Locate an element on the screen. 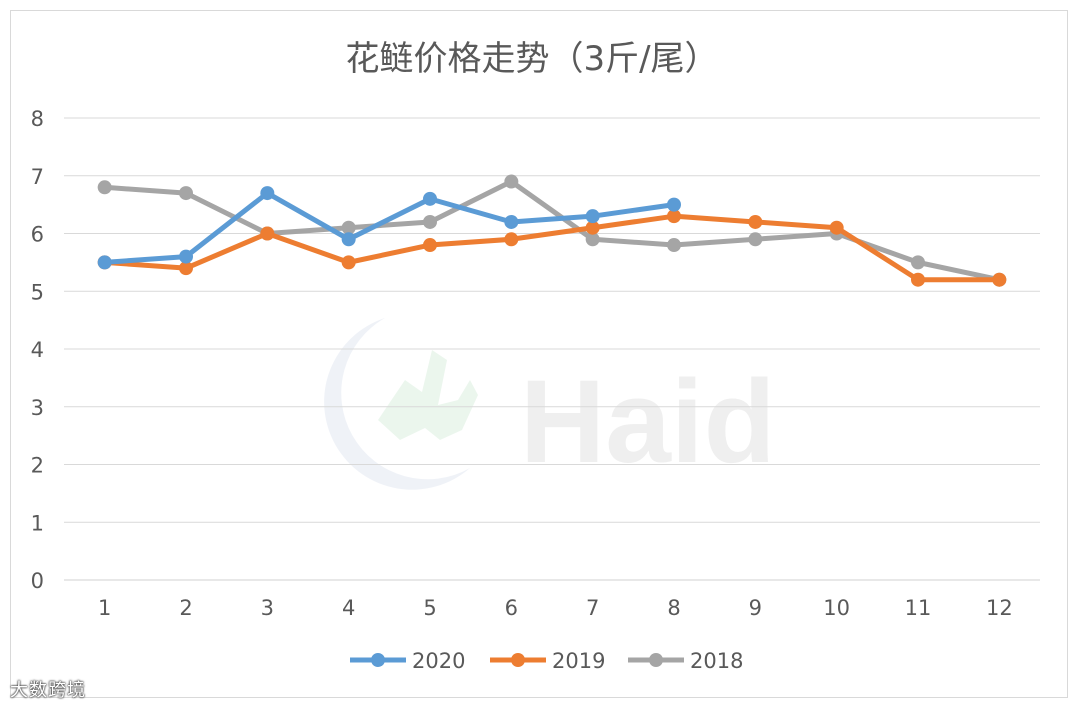 The height and width of the screenshot is (708, 1080). series-2018 is located at coordinates (552, 230).